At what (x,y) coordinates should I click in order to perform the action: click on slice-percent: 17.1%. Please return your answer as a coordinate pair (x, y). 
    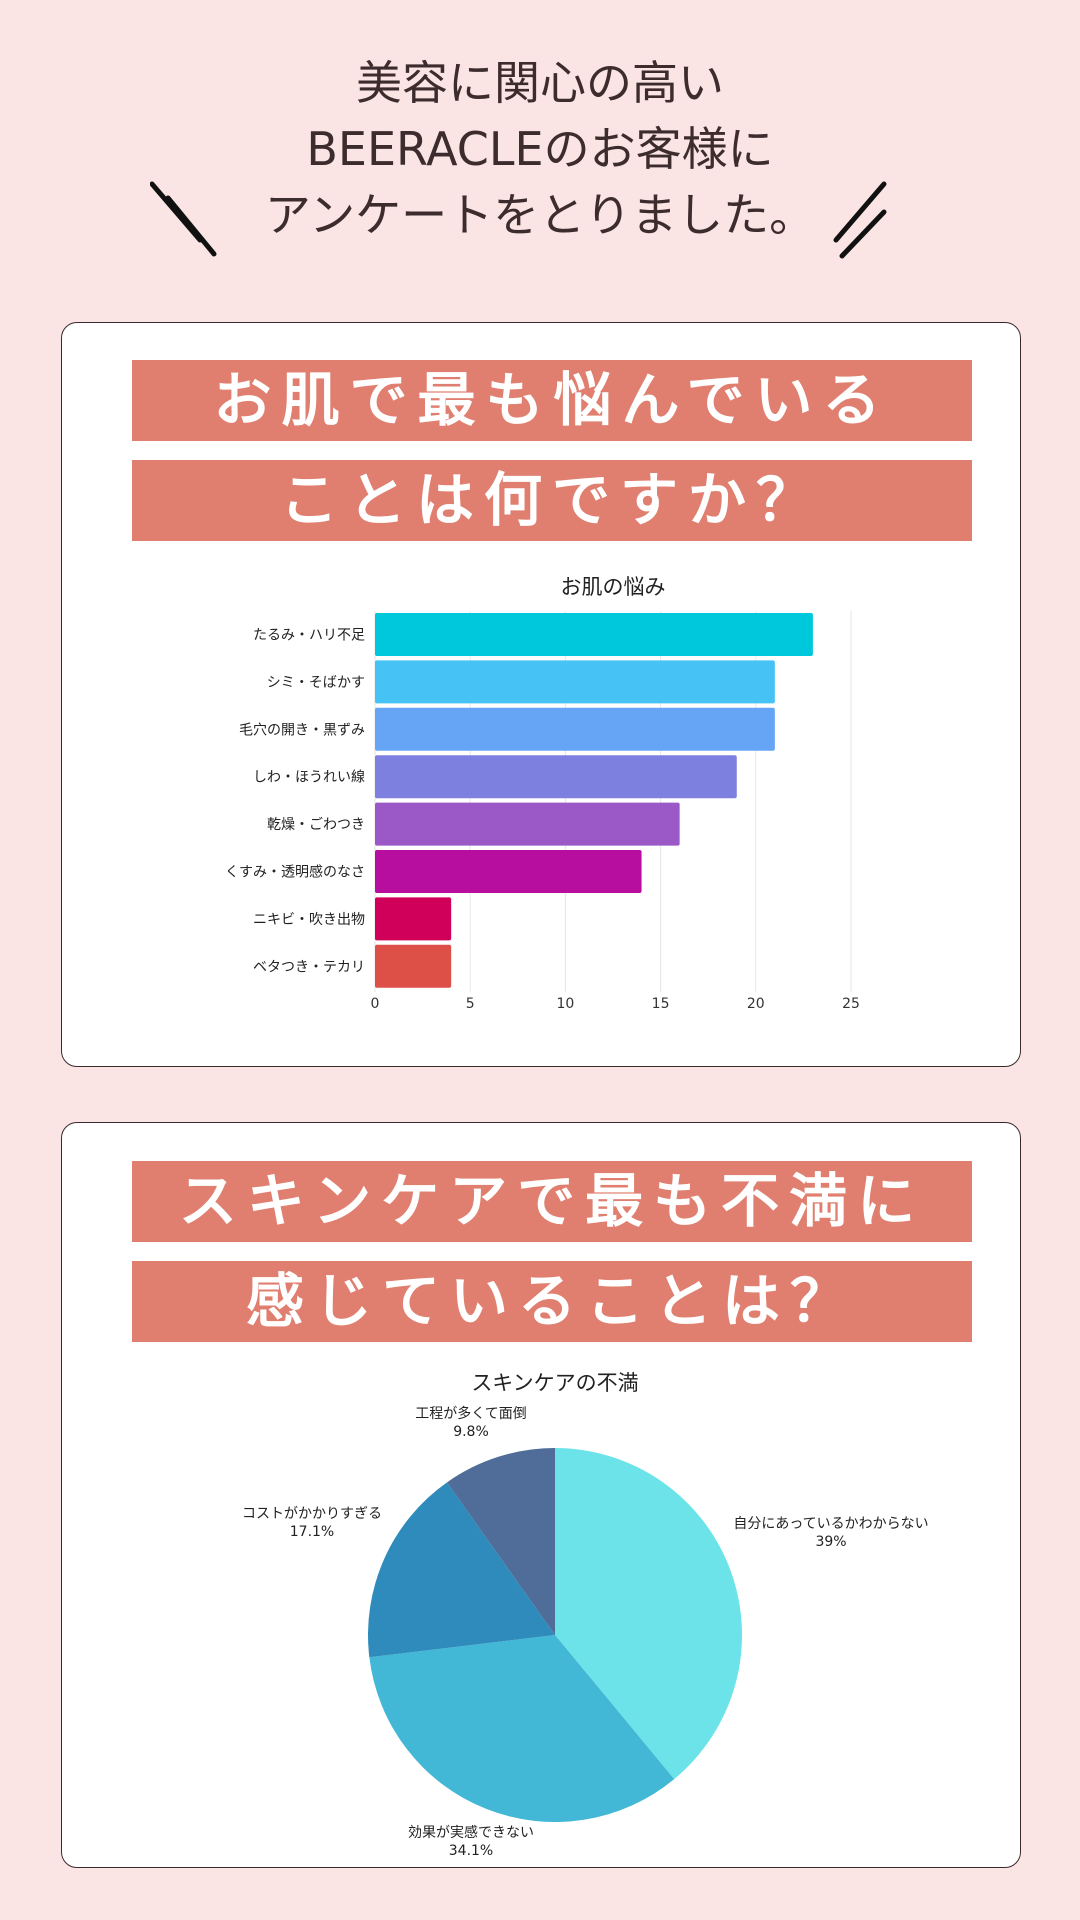
    Looking at the image, I should click on (312, 1532).